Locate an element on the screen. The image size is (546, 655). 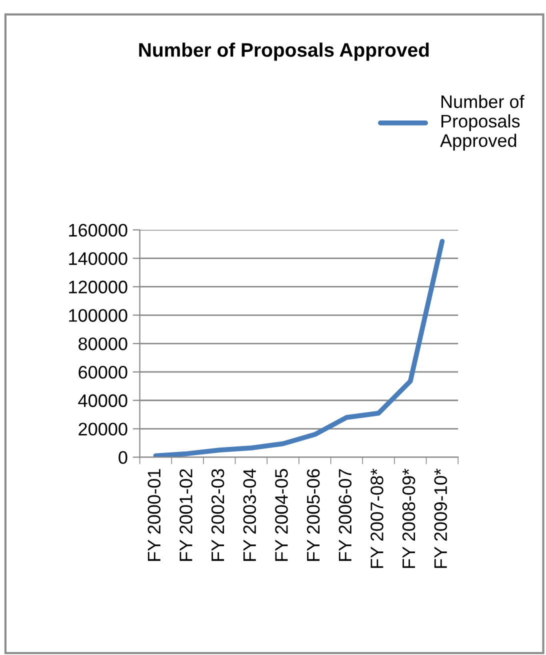
y-tick-label: 60000 is located at coordinates (103, 372).